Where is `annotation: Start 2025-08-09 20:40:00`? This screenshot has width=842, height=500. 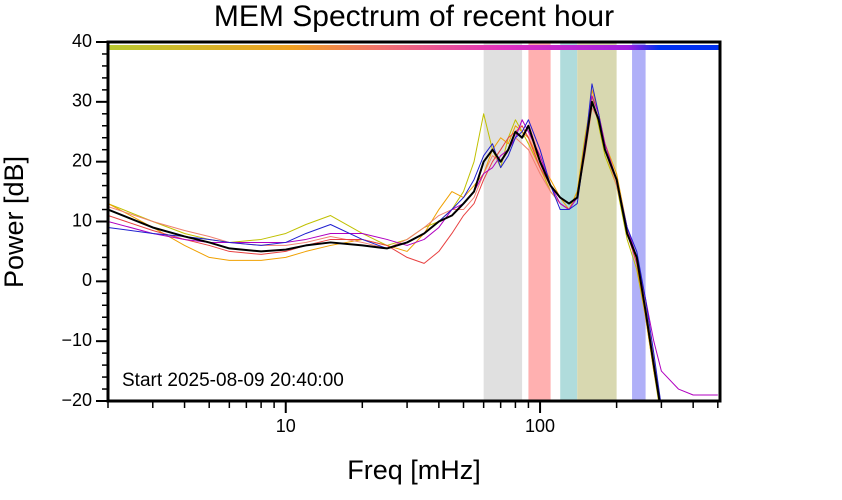 annotation: Start 2025-08-09 20:40:00 is located at coordinates (233, 380).